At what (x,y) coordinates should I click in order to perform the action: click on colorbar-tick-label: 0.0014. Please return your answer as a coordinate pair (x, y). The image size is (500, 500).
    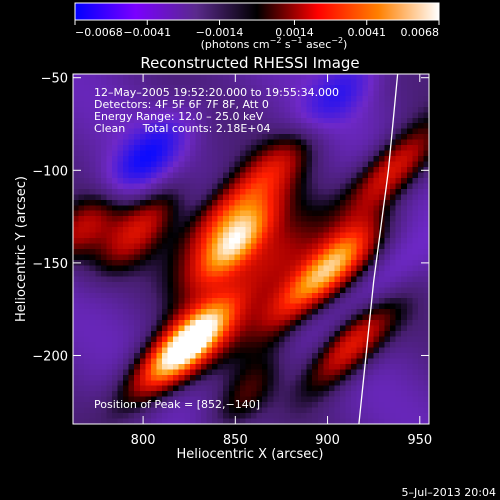
    Looking at the image, I should click on (294, 32).